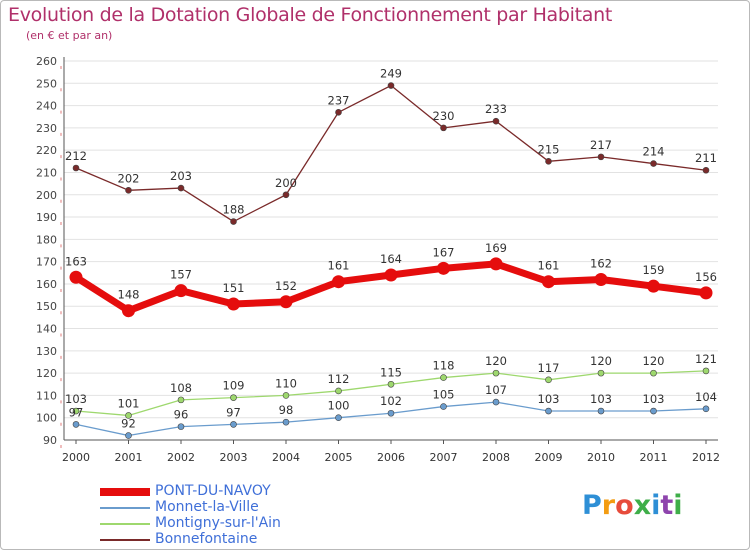 The height and width of the screenshot is (550, 750). Describe the element at coordinates (46, 128) in the screenshot. I see `y-tick-label: 230` at that location.